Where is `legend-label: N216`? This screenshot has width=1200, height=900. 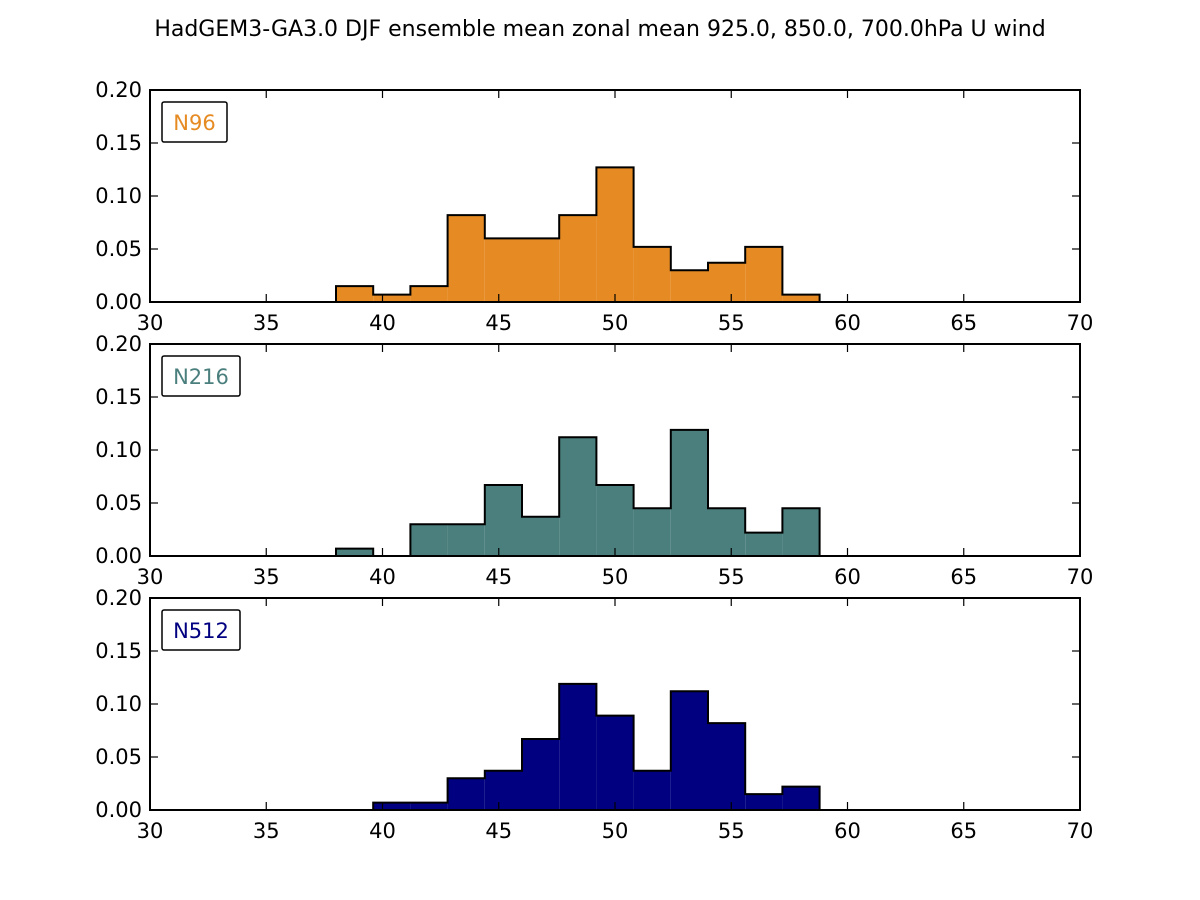
legend-label: N216 is located at coordinates (201, 377).